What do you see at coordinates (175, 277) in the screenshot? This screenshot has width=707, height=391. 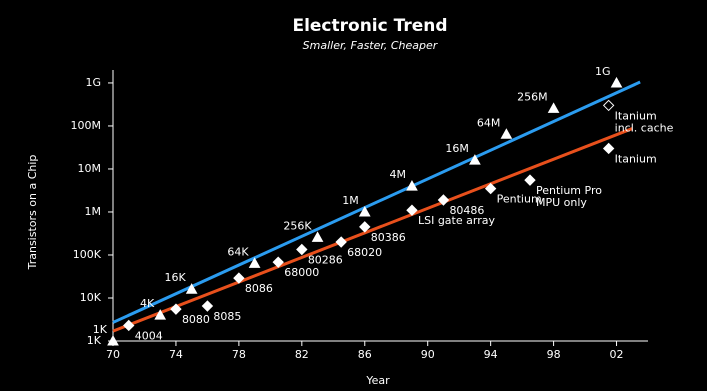 I see `point-label: 16K` at bounding box center [175, 277].